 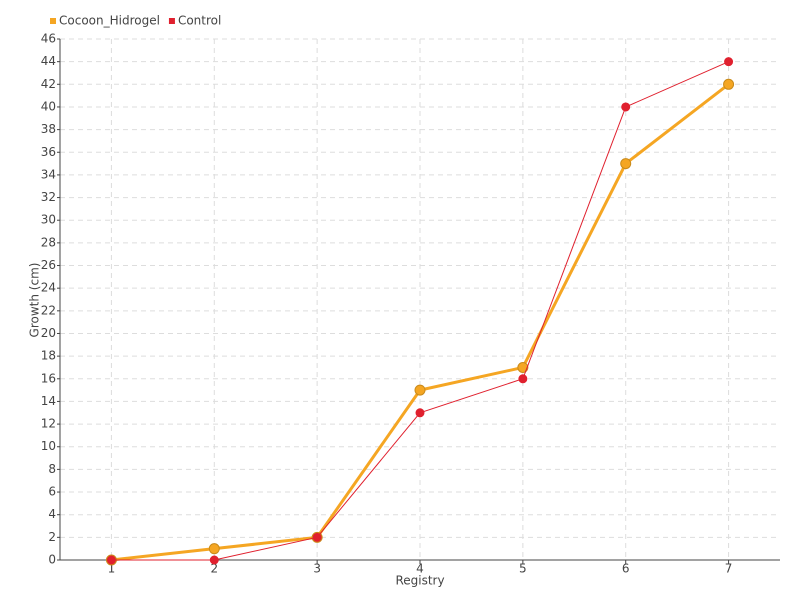 I want to click on y-tick-label: 34, so click(x=48, y=174).